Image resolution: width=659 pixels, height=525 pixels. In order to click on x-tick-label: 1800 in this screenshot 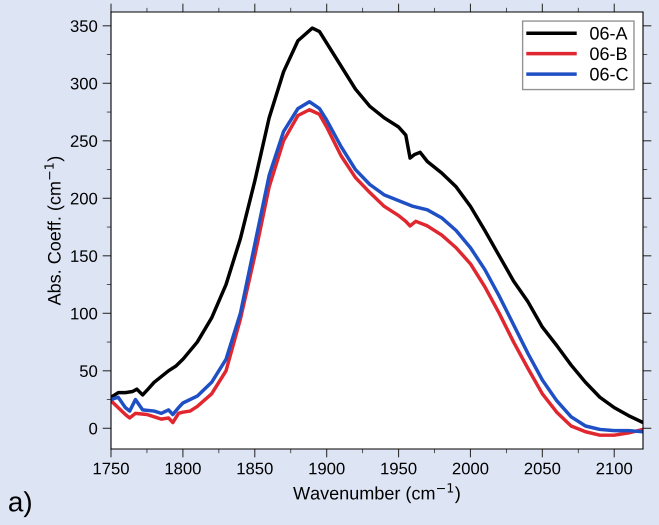, I will do `click(183, 468)`.